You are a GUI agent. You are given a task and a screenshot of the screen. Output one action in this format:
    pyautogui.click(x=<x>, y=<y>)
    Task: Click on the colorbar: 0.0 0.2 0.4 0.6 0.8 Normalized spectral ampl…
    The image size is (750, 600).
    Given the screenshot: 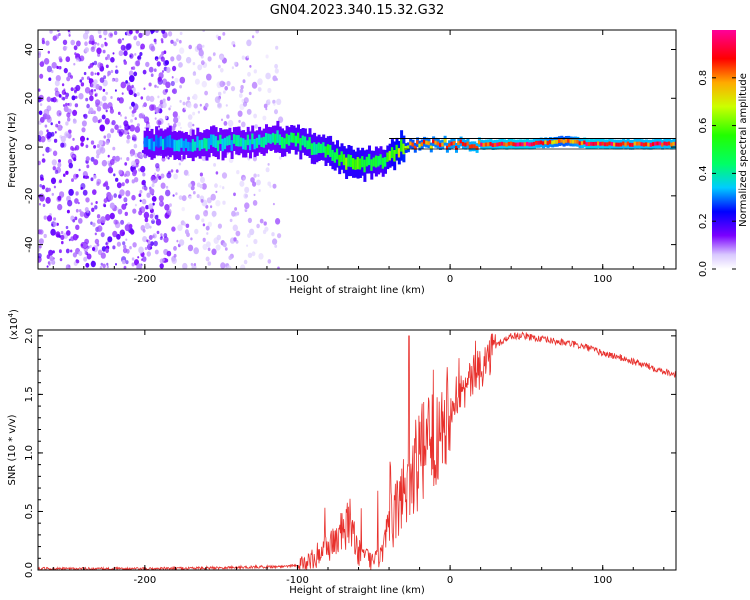 What is the action you would take?
    pyautogui.click(x=723, y=153)
    